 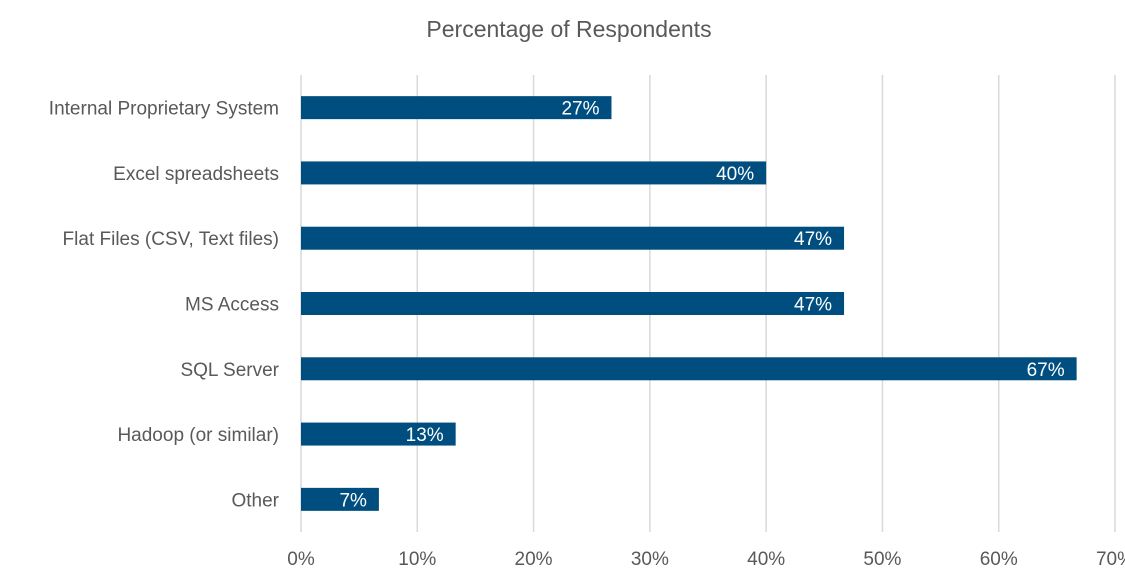 What do you see at coordinates (255, 500) in the screenshot?
I see `category-label: Other` at bounding box center [255, 500].